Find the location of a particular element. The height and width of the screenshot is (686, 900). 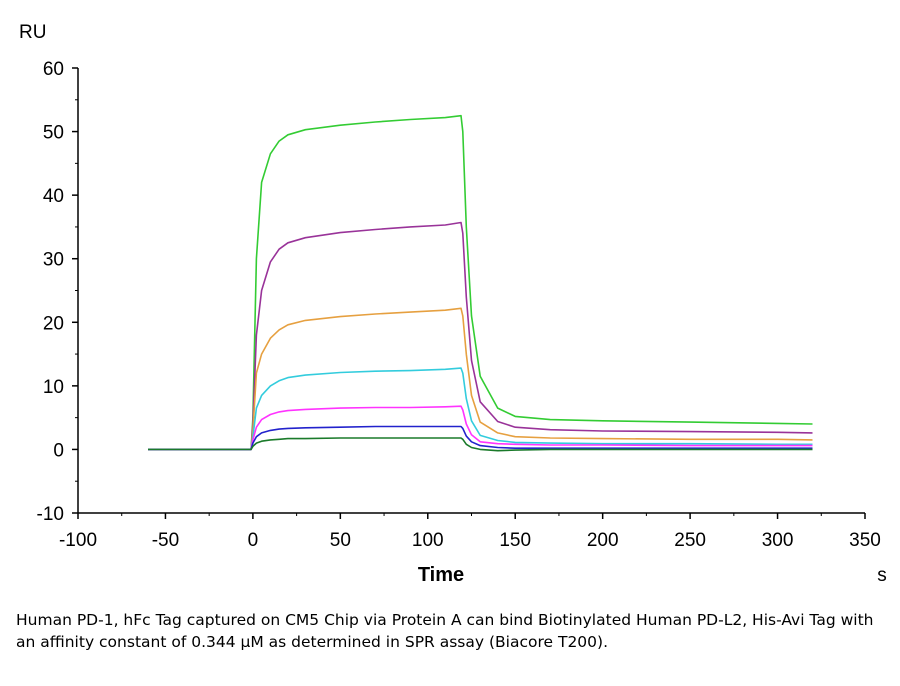

y-tick-label: 30 is located at coordinates (53, 260).